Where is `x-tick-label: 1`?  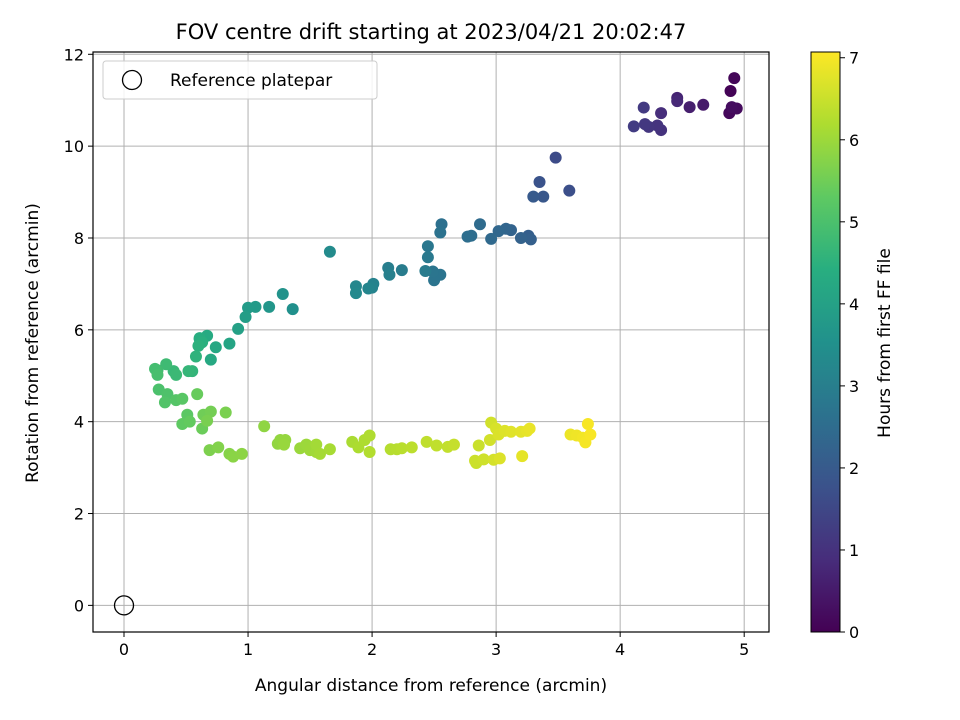
x-tick-label: 1 is located at coordinates (248, 649).